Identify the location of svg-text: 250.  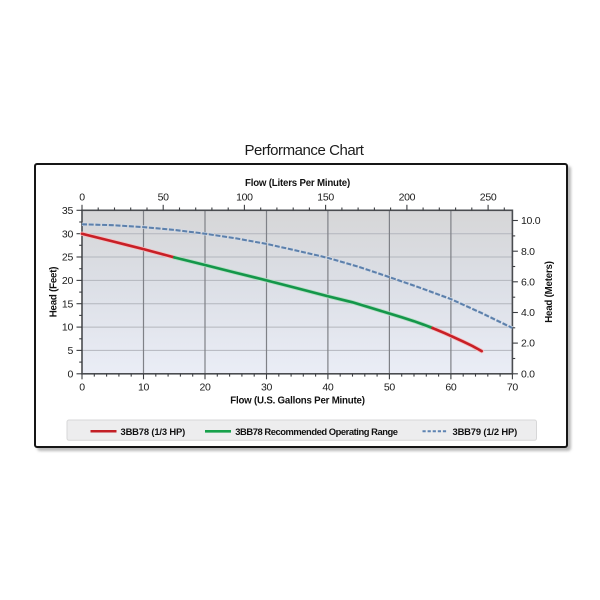
(488, 198).